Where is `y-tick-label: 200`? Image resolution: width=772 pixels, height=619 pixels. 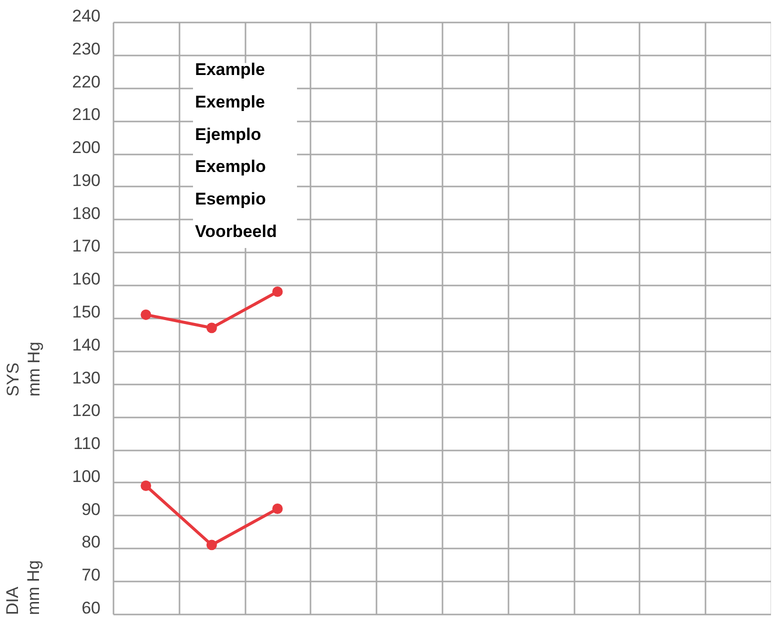 y-tick-label: 200 is located at coordinates (86, 148).